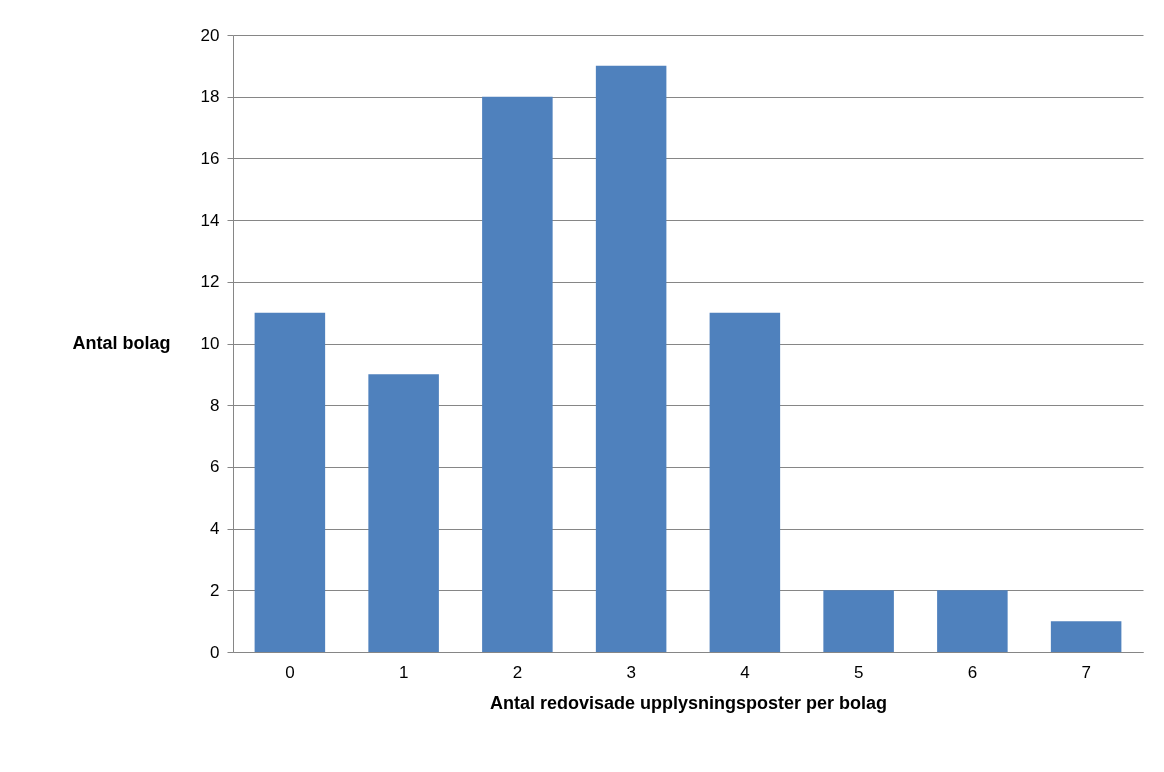  Describe the element at coordinates (215, 529) in the screenshot. I see `y-tick-label: 4` at that location.